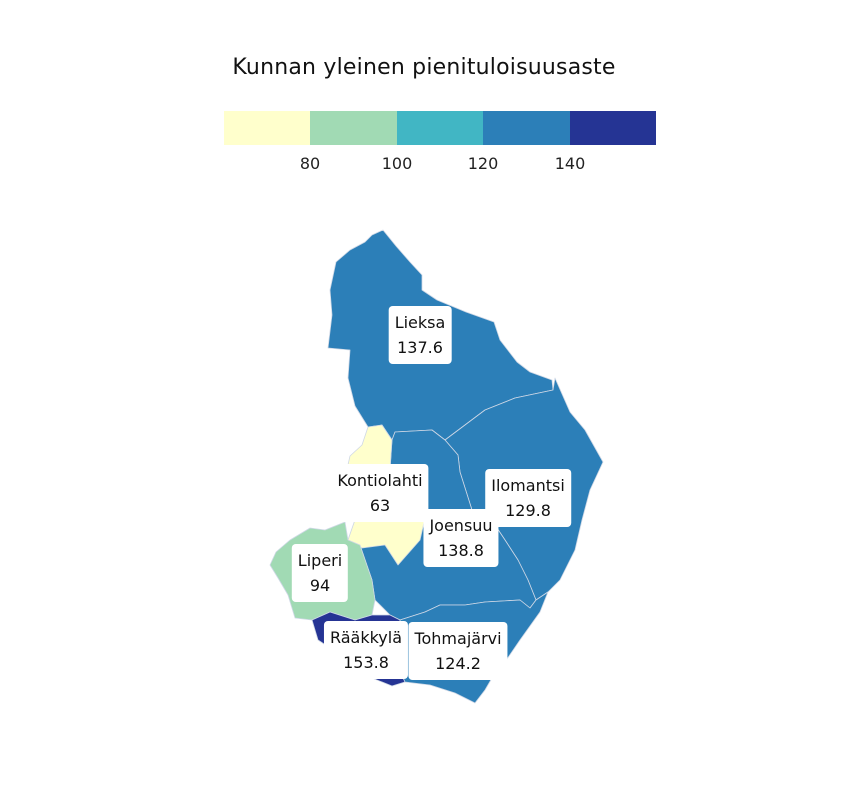 The image size is (864, 792). What do you see at coordinates (458, 651) in the screenshot?
I see `map-label-tohmajarvi: Tohmajärvi 124.2` at bounding box center [458, 651].